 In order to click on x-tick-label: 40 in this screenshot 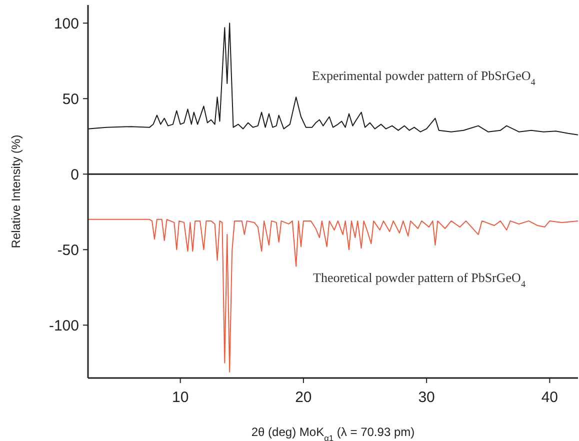, I will do `click(549, 397)`.